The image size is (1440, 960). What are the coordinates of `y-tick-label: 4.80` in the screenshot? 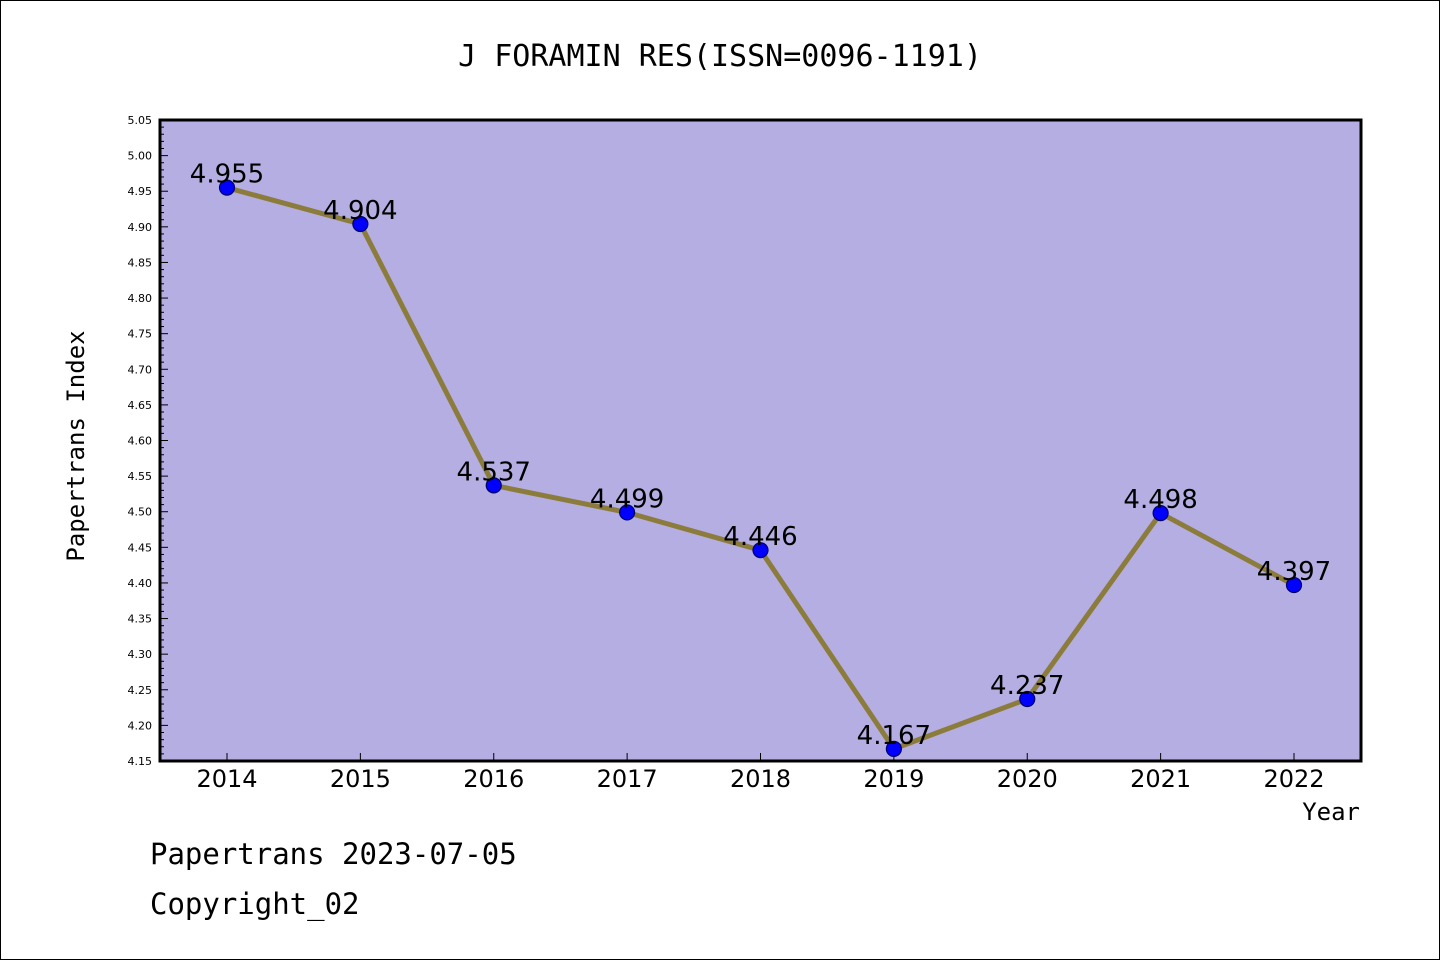 It's located at (140, 298).